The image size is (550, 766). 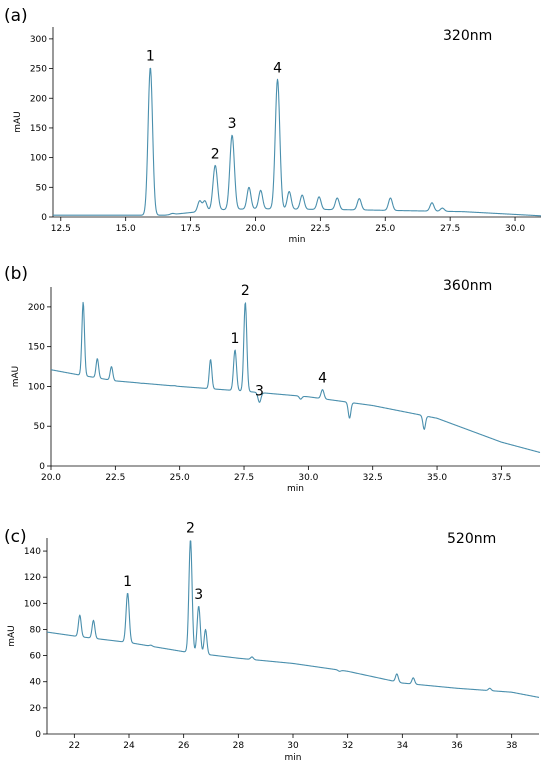 What do you see at coordinates (437, 478) in the screenshot?
I see `x-tick-label: 35.0` at bounding box center [437, 478].